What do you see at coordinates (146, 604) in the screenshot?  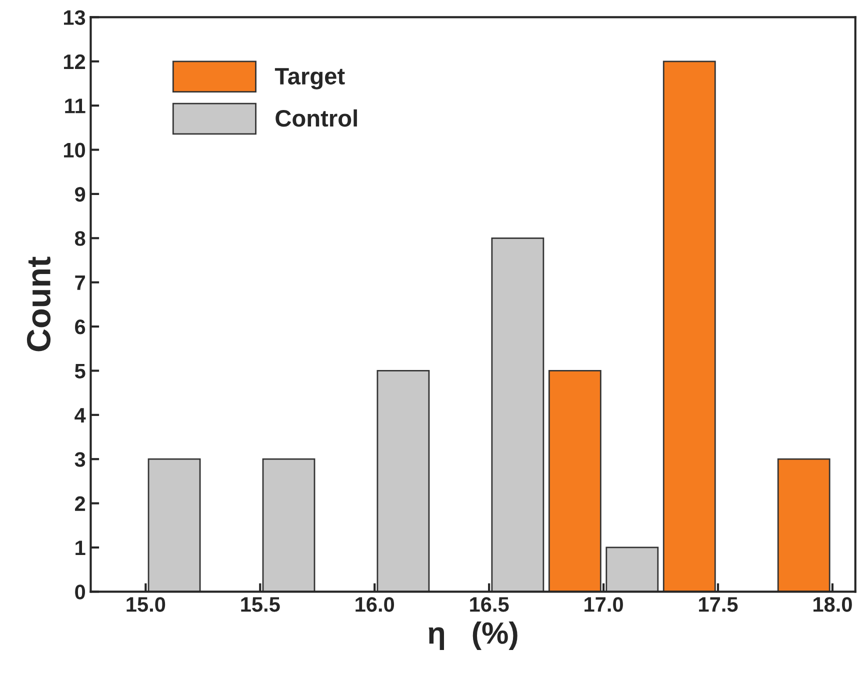 I see `x-tick-label: 15.0` at bounding box center [146, 604].